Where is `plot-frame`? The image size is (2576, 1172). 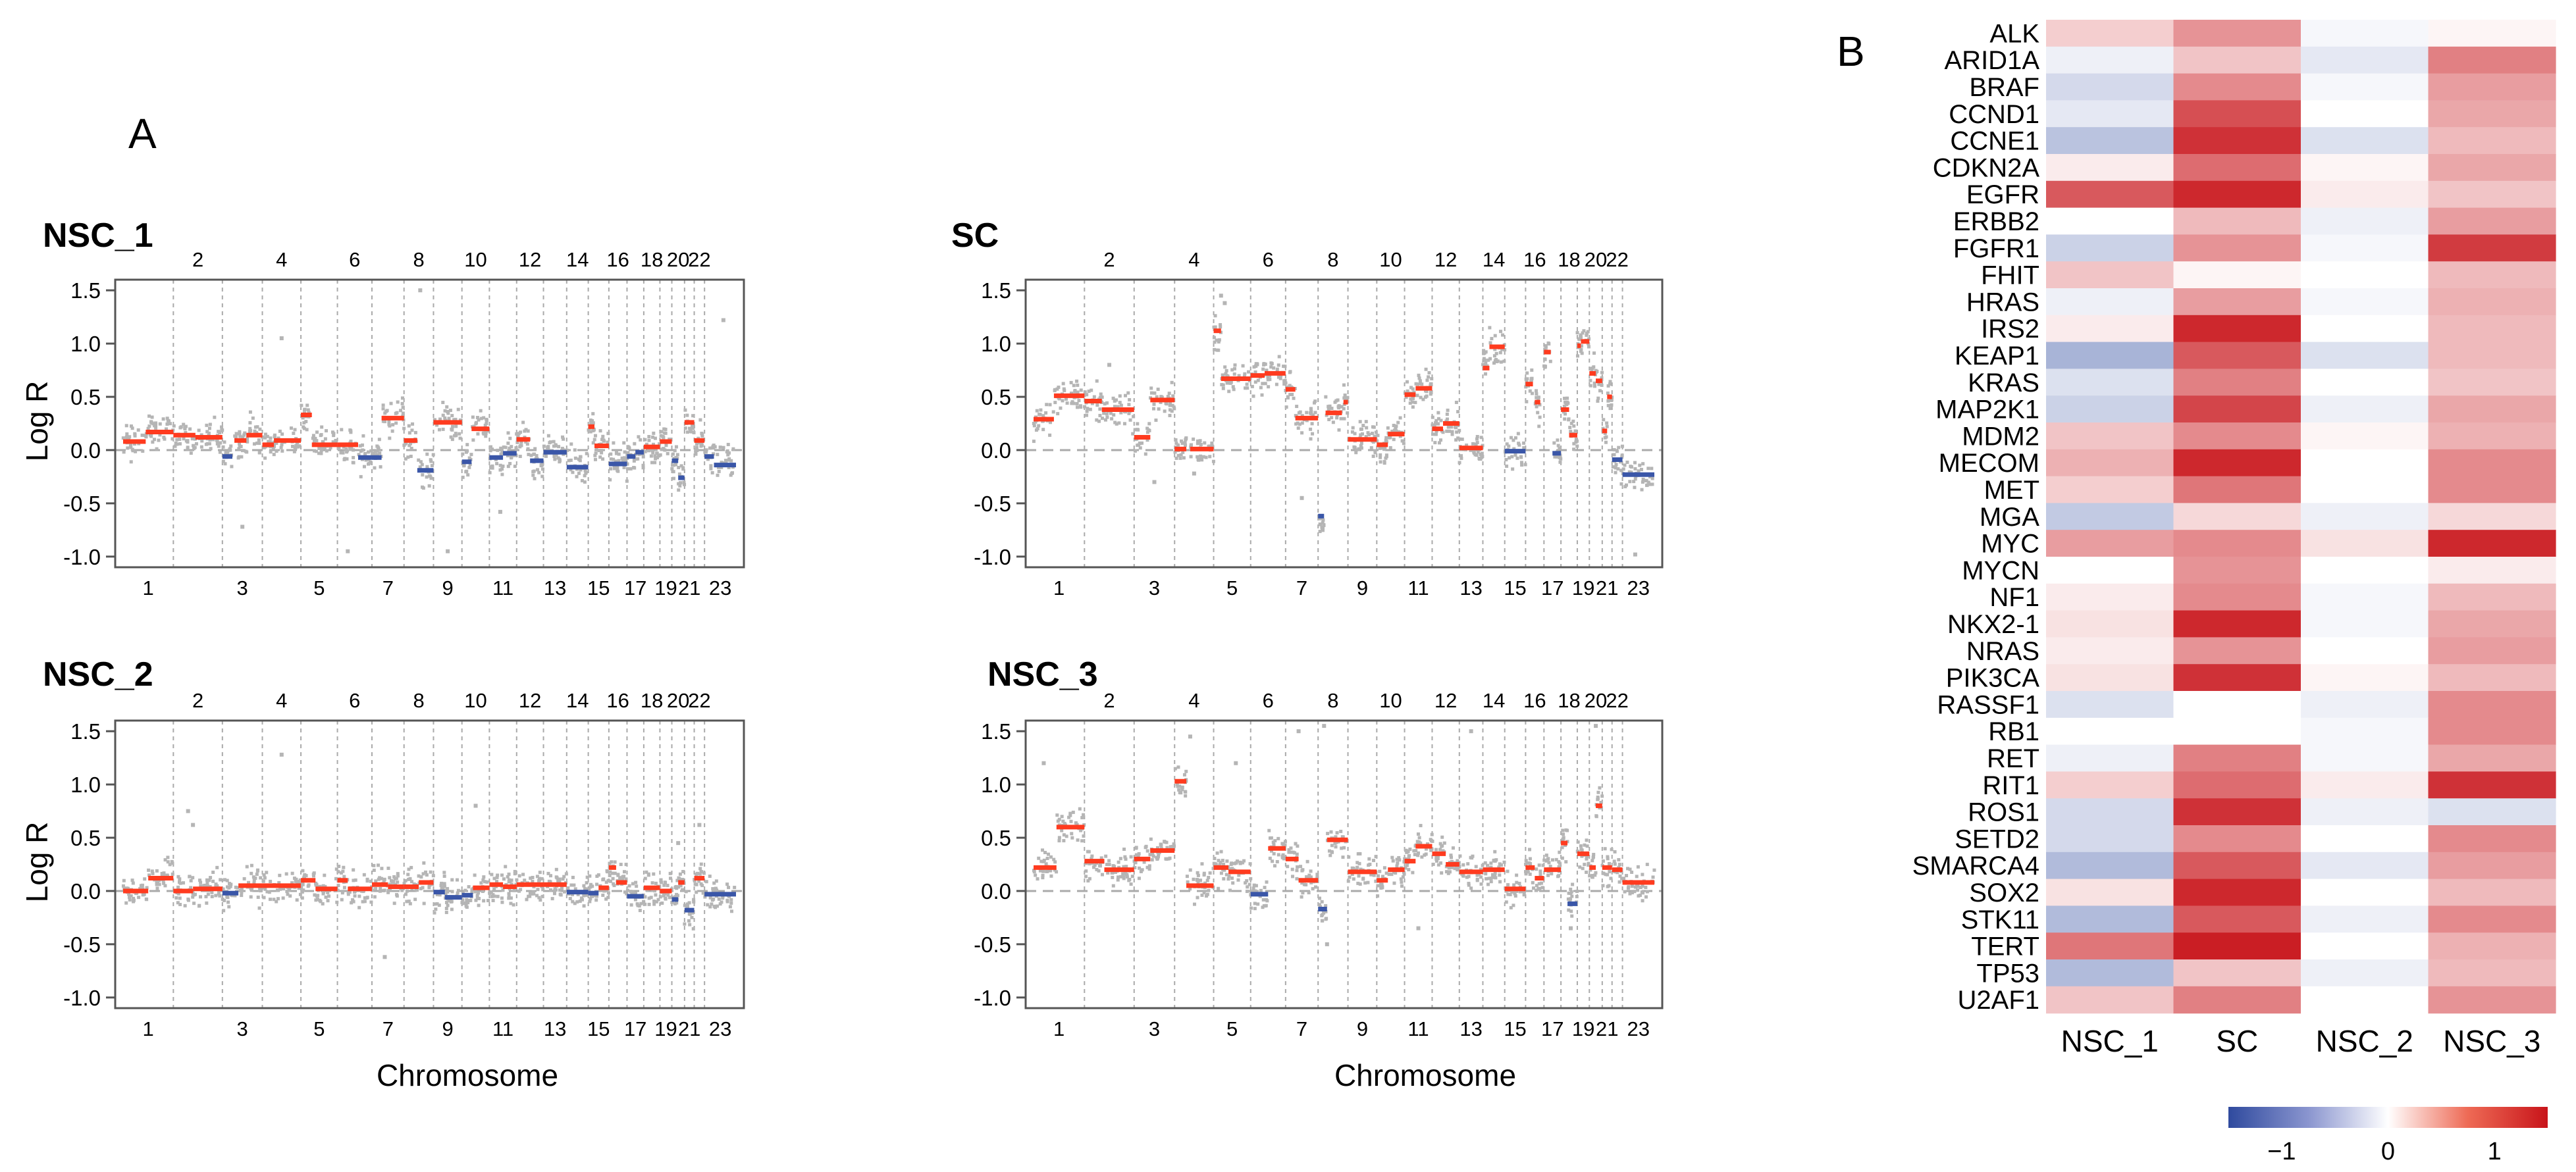 plot-frame is located at coordinates (429, 864).